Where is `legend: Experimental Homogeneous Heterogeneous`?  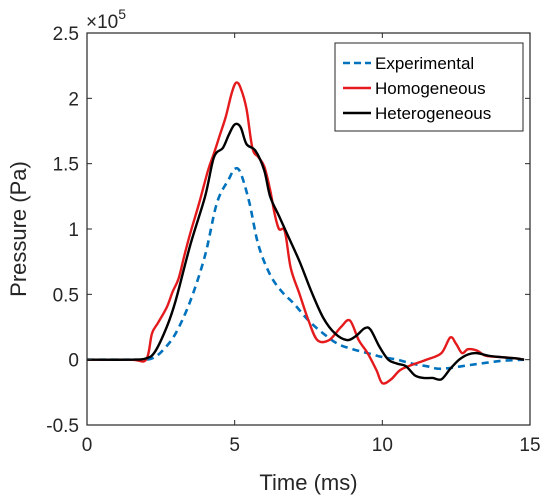 legend: Experimental Homogeneous Heterogeneous is located at coordinates (429, 87).